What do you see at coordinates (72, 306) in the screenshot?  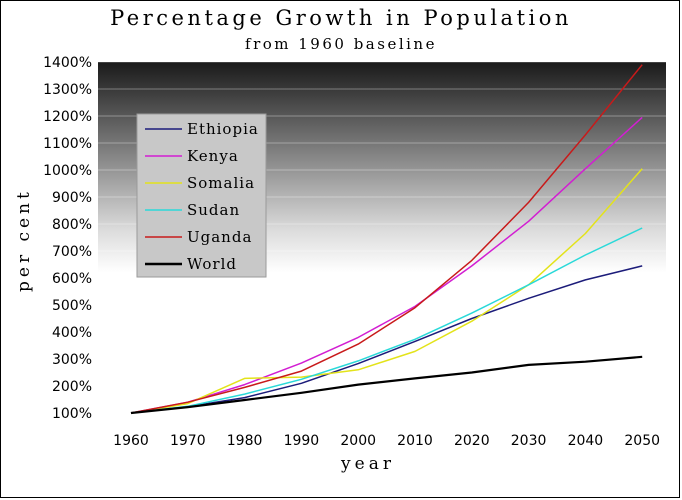 I see `y-tick-label: 500%` at bounding box center [72, 306].